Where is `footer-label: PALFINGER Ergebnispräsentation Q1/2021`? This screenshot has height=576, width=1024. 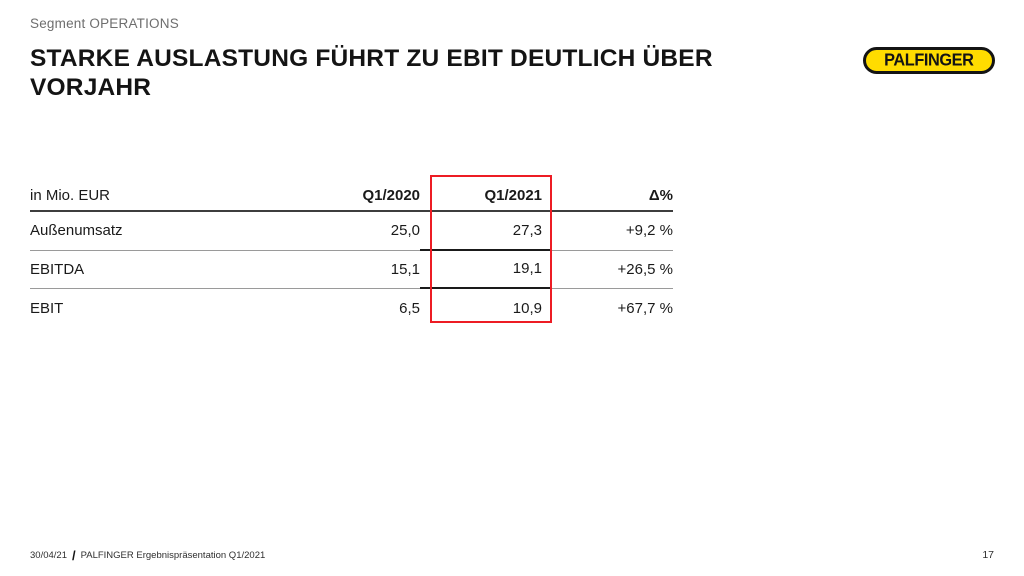 footer-label: PALFINGER Ergebnispräsentation Q1/2021 is located at coordinates (173, 555).